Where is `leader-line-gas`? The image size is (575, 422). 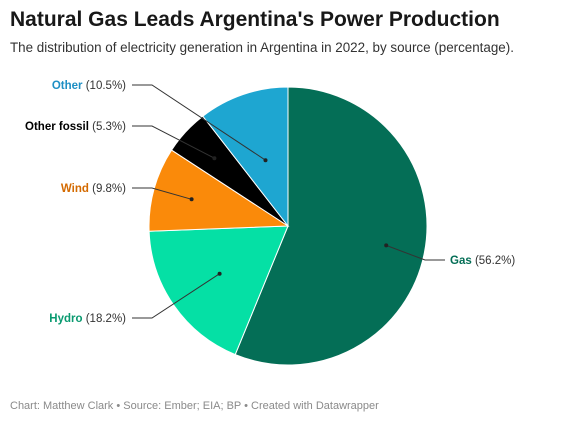 leader-line-gas is located at coordinates (415, 252).